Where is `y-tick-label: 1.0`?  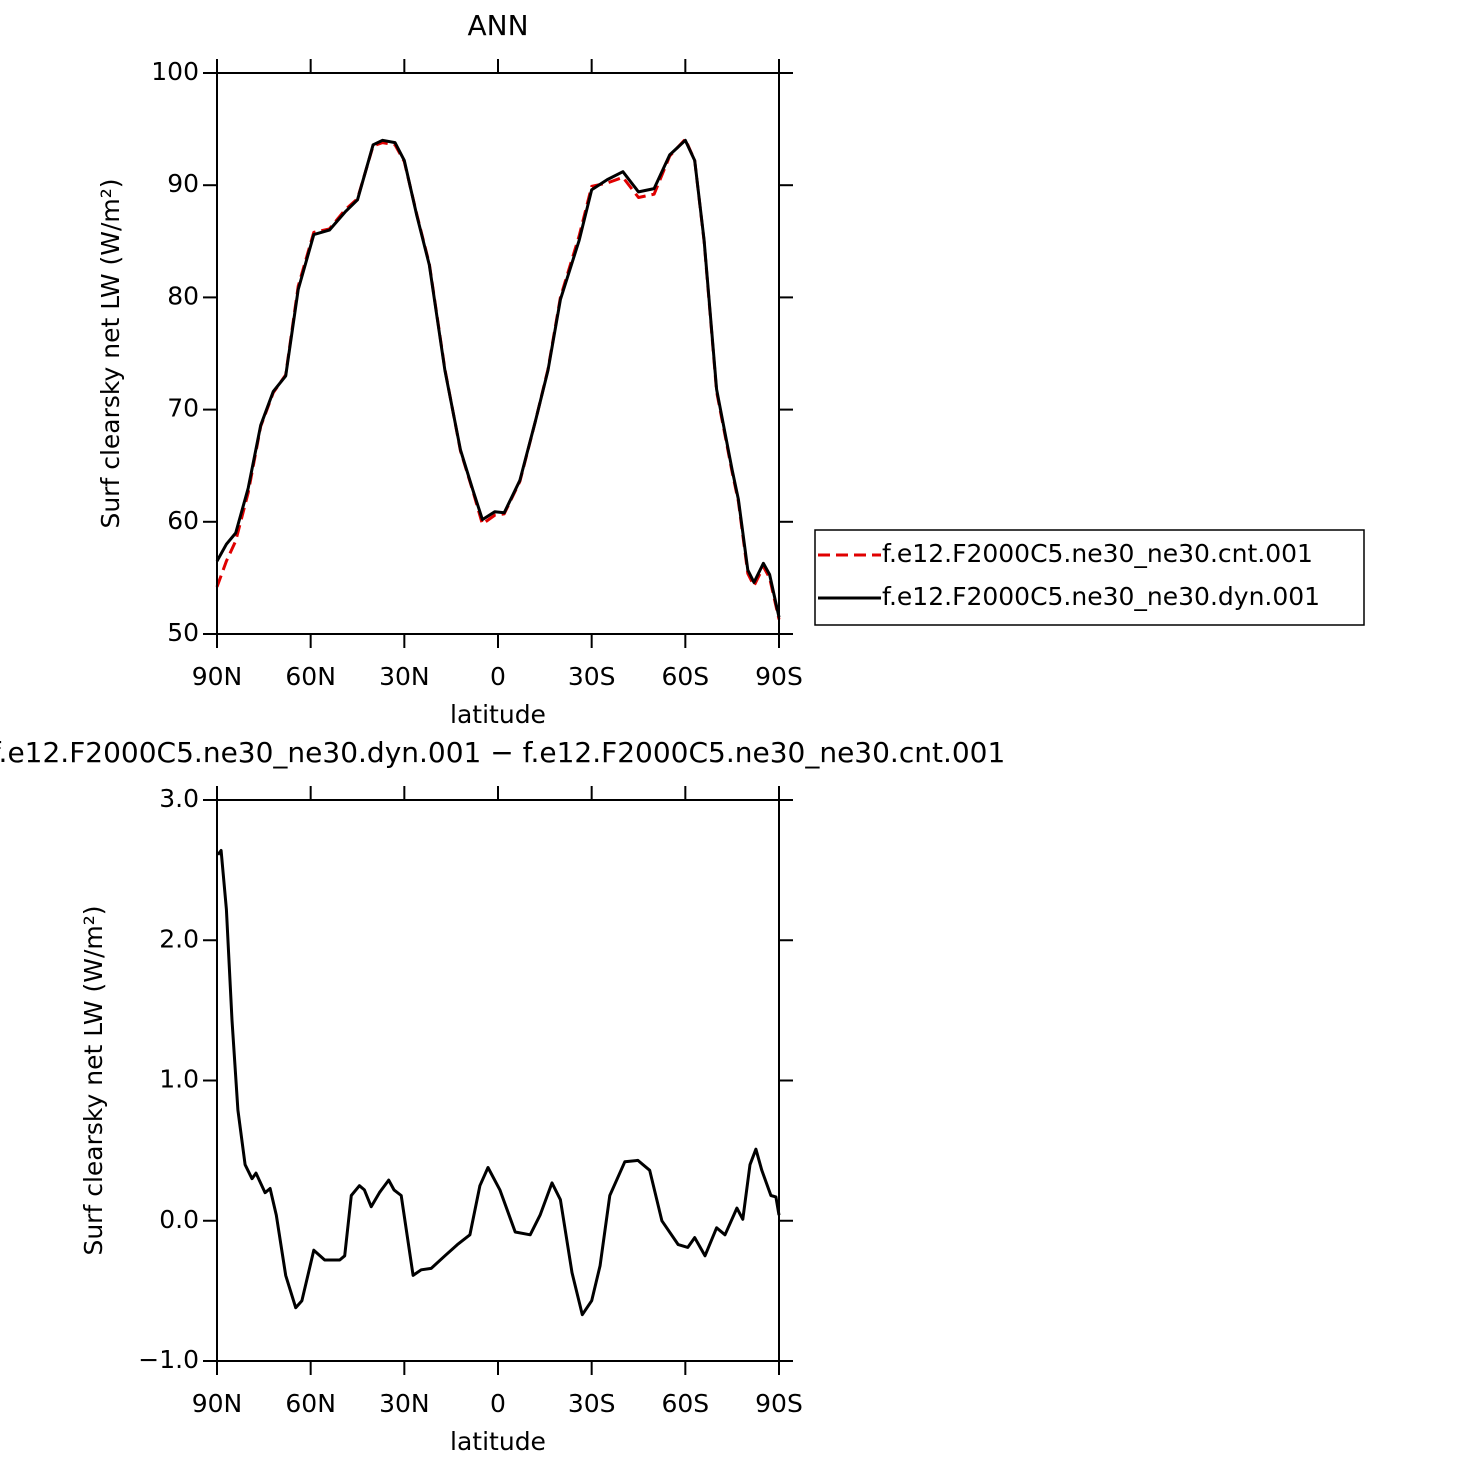 y-tick-label: 1.0 is located at coordinates (179, 1079).